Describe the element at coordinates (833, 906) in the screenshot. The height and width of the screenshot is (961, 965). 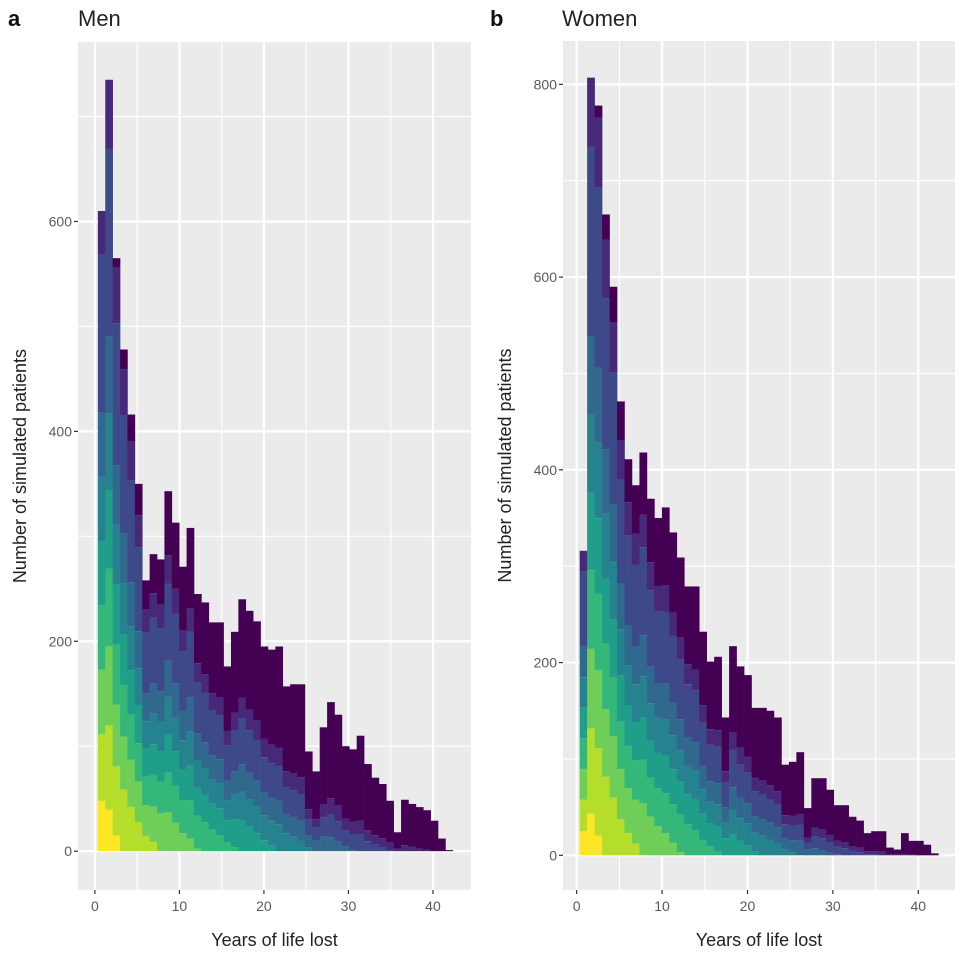
I see `x-tick-label: 30` at that location.